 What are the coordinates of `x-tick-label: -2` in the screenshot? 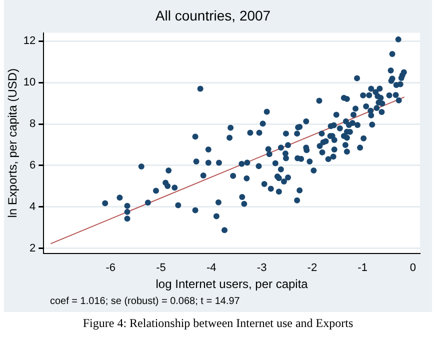 It's located at (312, 268).